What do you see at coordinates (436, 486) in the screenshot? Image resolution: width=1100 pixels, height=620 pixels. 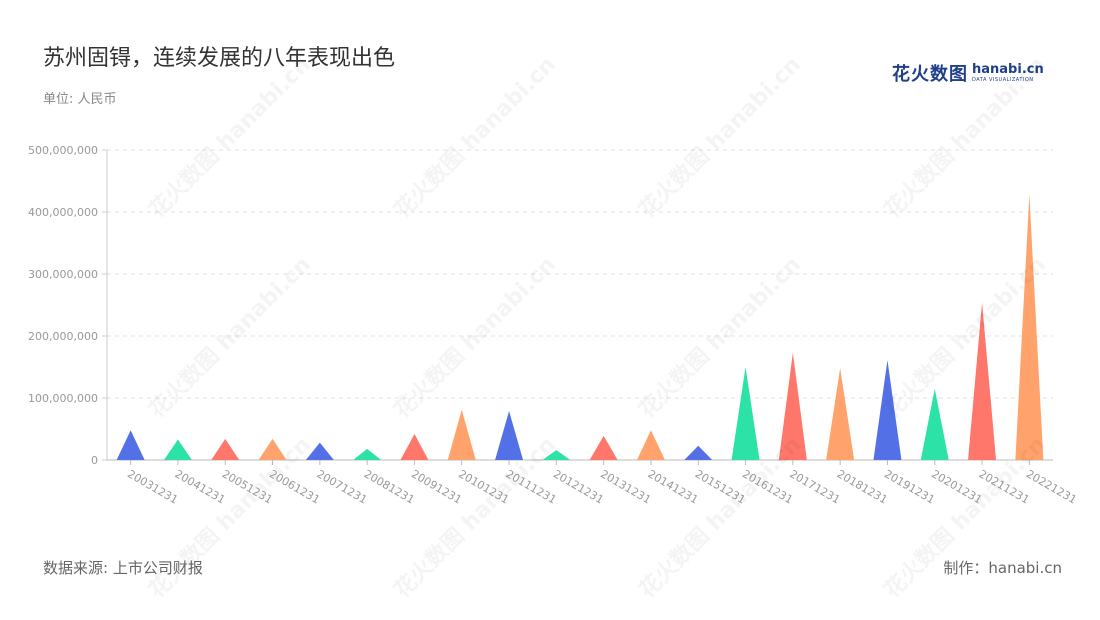 I see `x-tick-label: 20091231` at bounding box center [436, 486].